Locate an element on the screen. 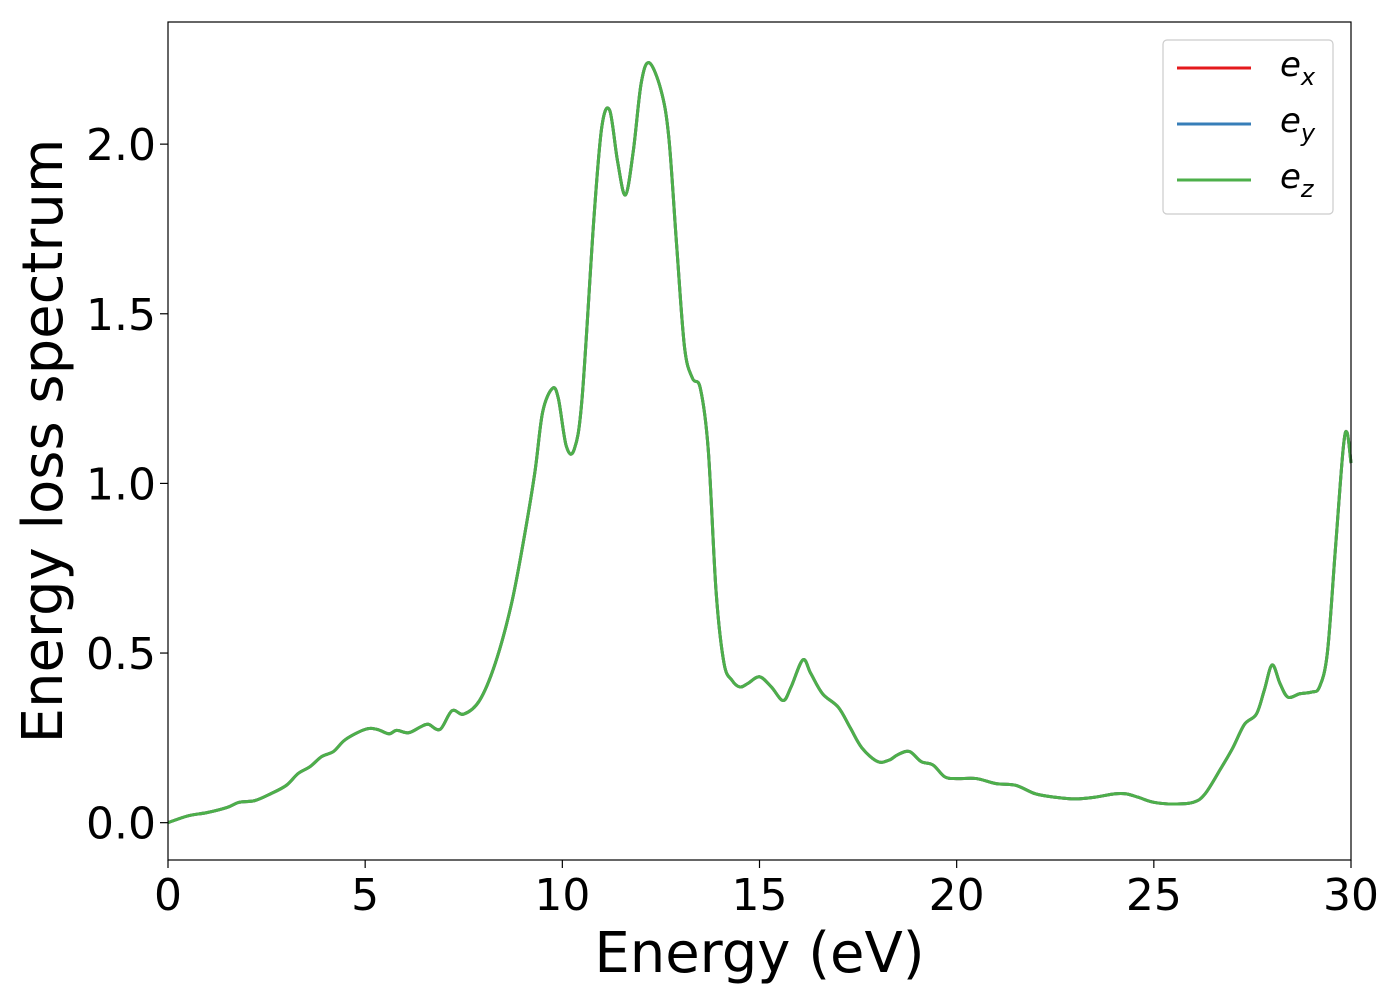  legend-label-e-z: ez is located at coordinates (1297, 180).